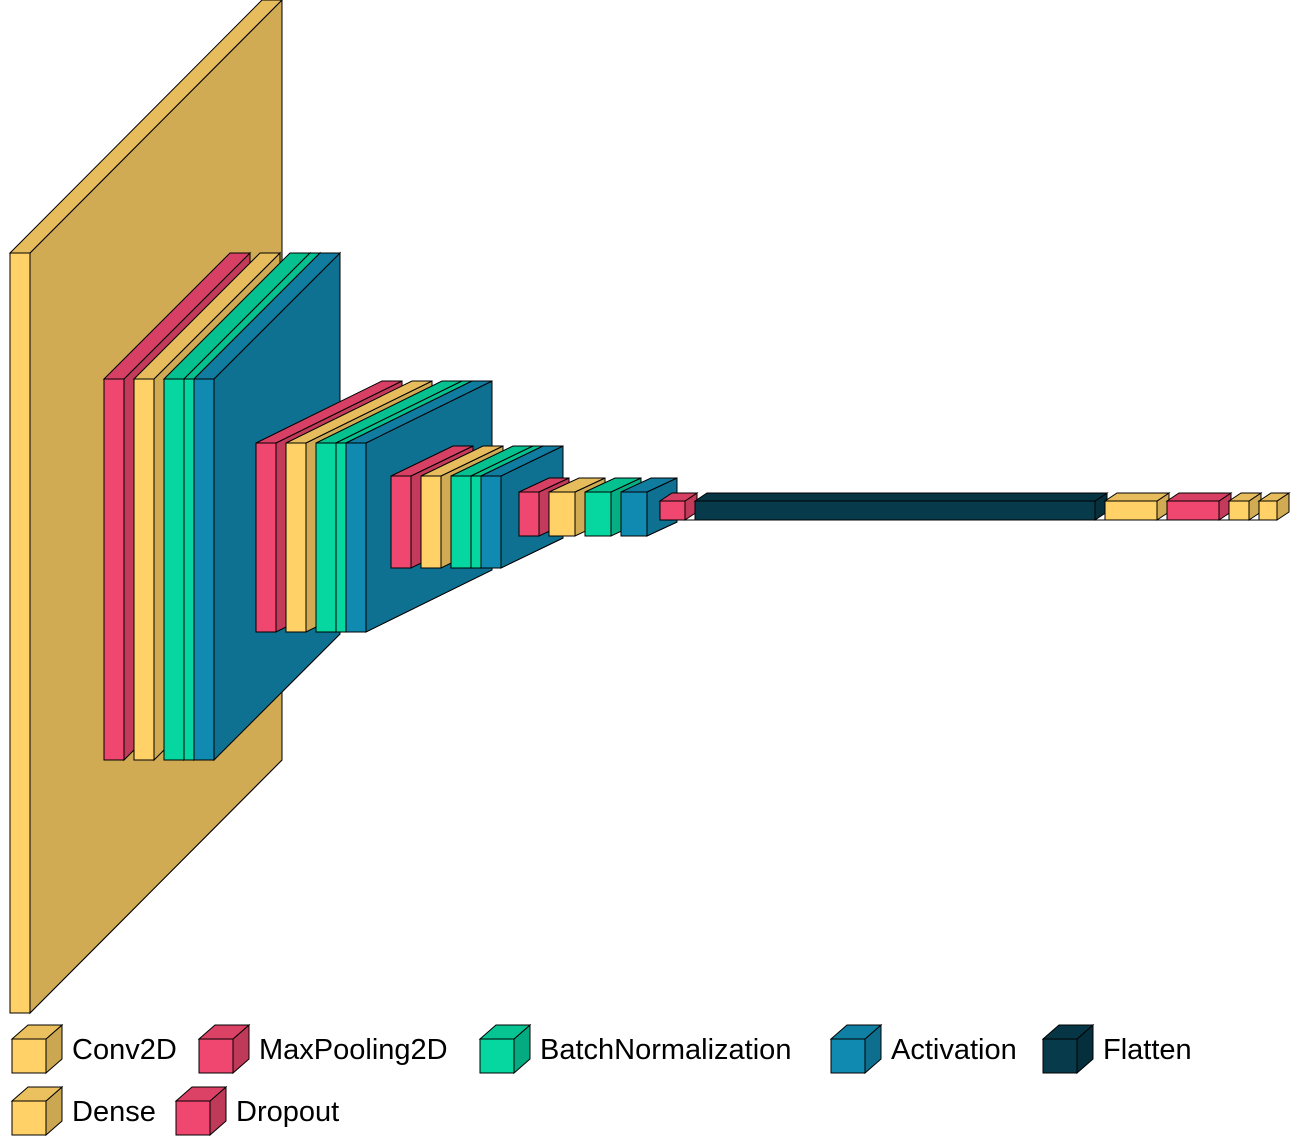 The image size is (1295, 1148). What do you see at coordinates (678, 506) in the screenshot?
I see `layer-block-20-maxpooling2d` at bounding box center [678, 506].